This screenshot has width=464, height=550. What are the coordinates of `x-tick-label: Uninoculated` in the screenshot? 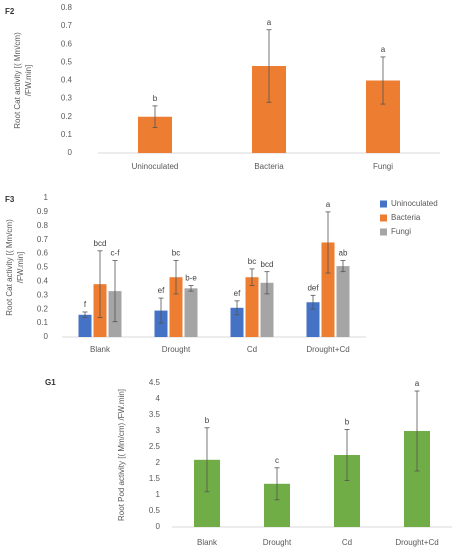 It's located at (155, 166).